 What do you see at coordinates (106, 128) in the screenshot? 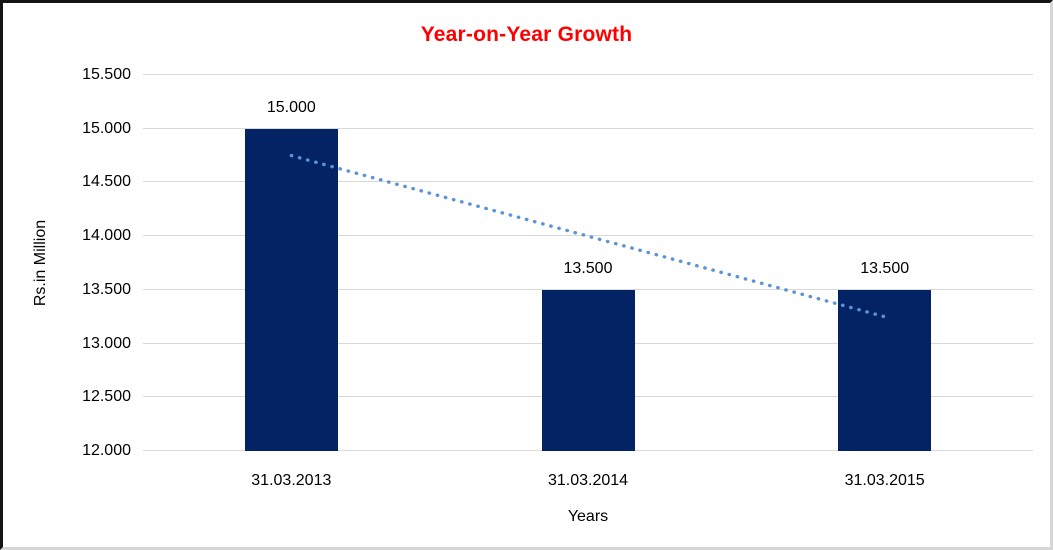
I see `y-tick-label: 15.000` at bounding box center [106, 128].